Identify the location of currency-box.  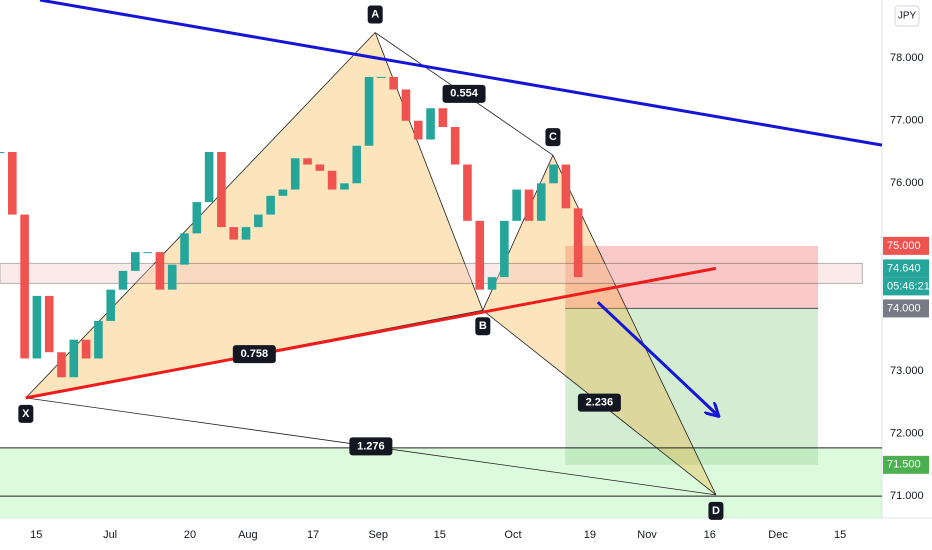
(907, 16).